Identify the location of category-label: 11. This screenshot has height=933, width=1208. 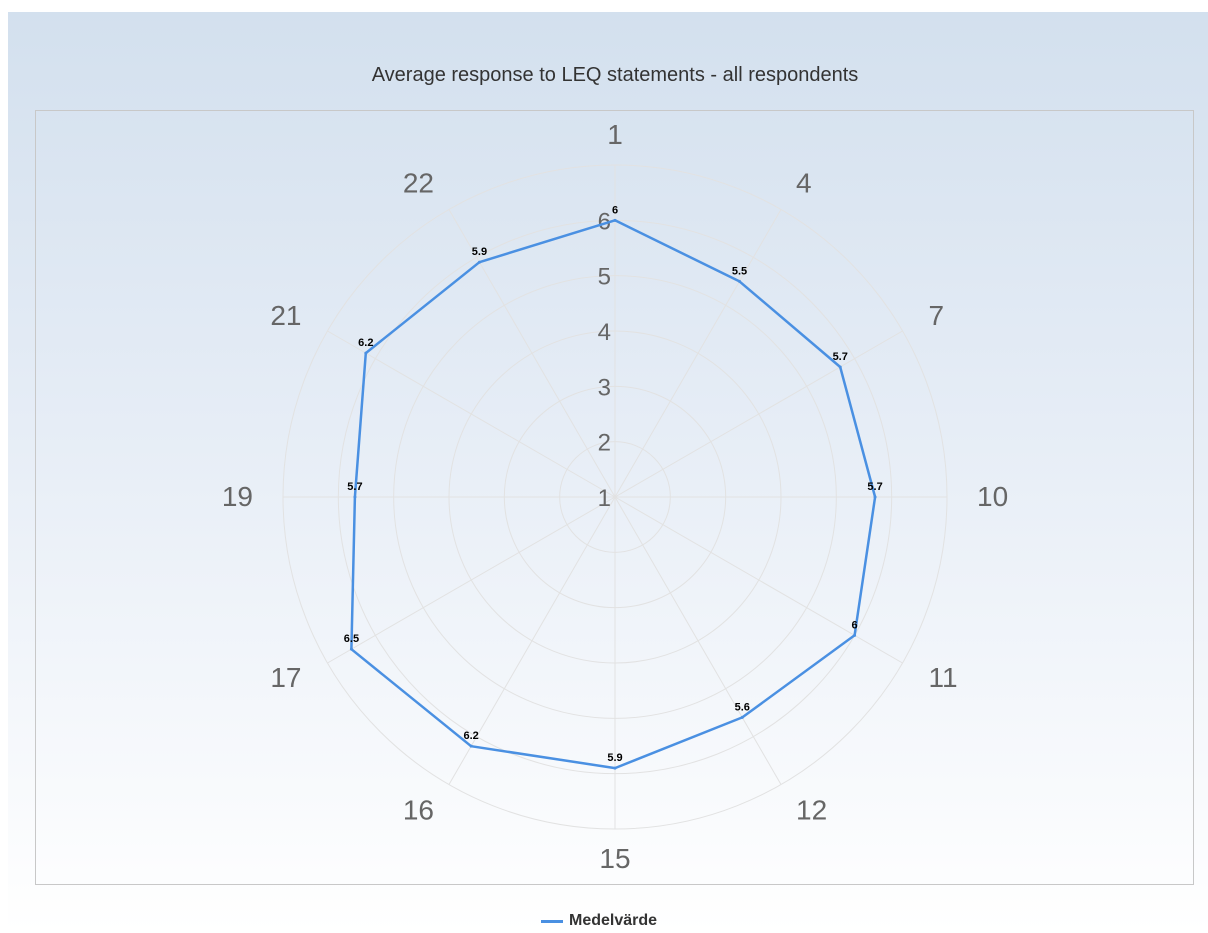
(943, 677).